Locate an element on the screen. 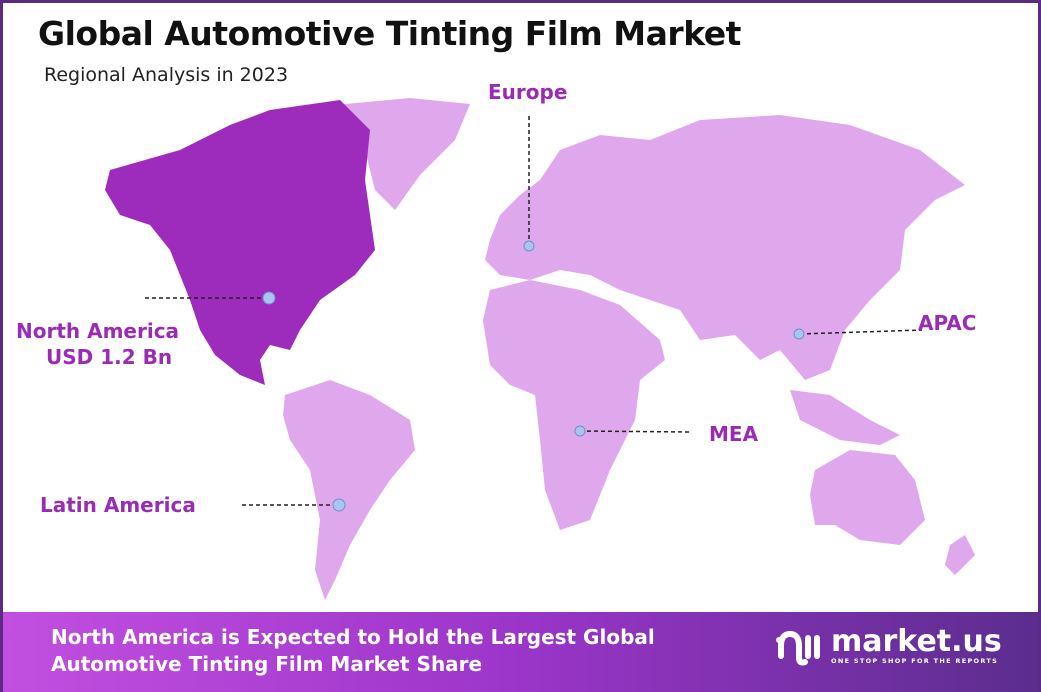 The height and width of the screenshot is (692, 1041). south-america is located at coordinates (349, 490).